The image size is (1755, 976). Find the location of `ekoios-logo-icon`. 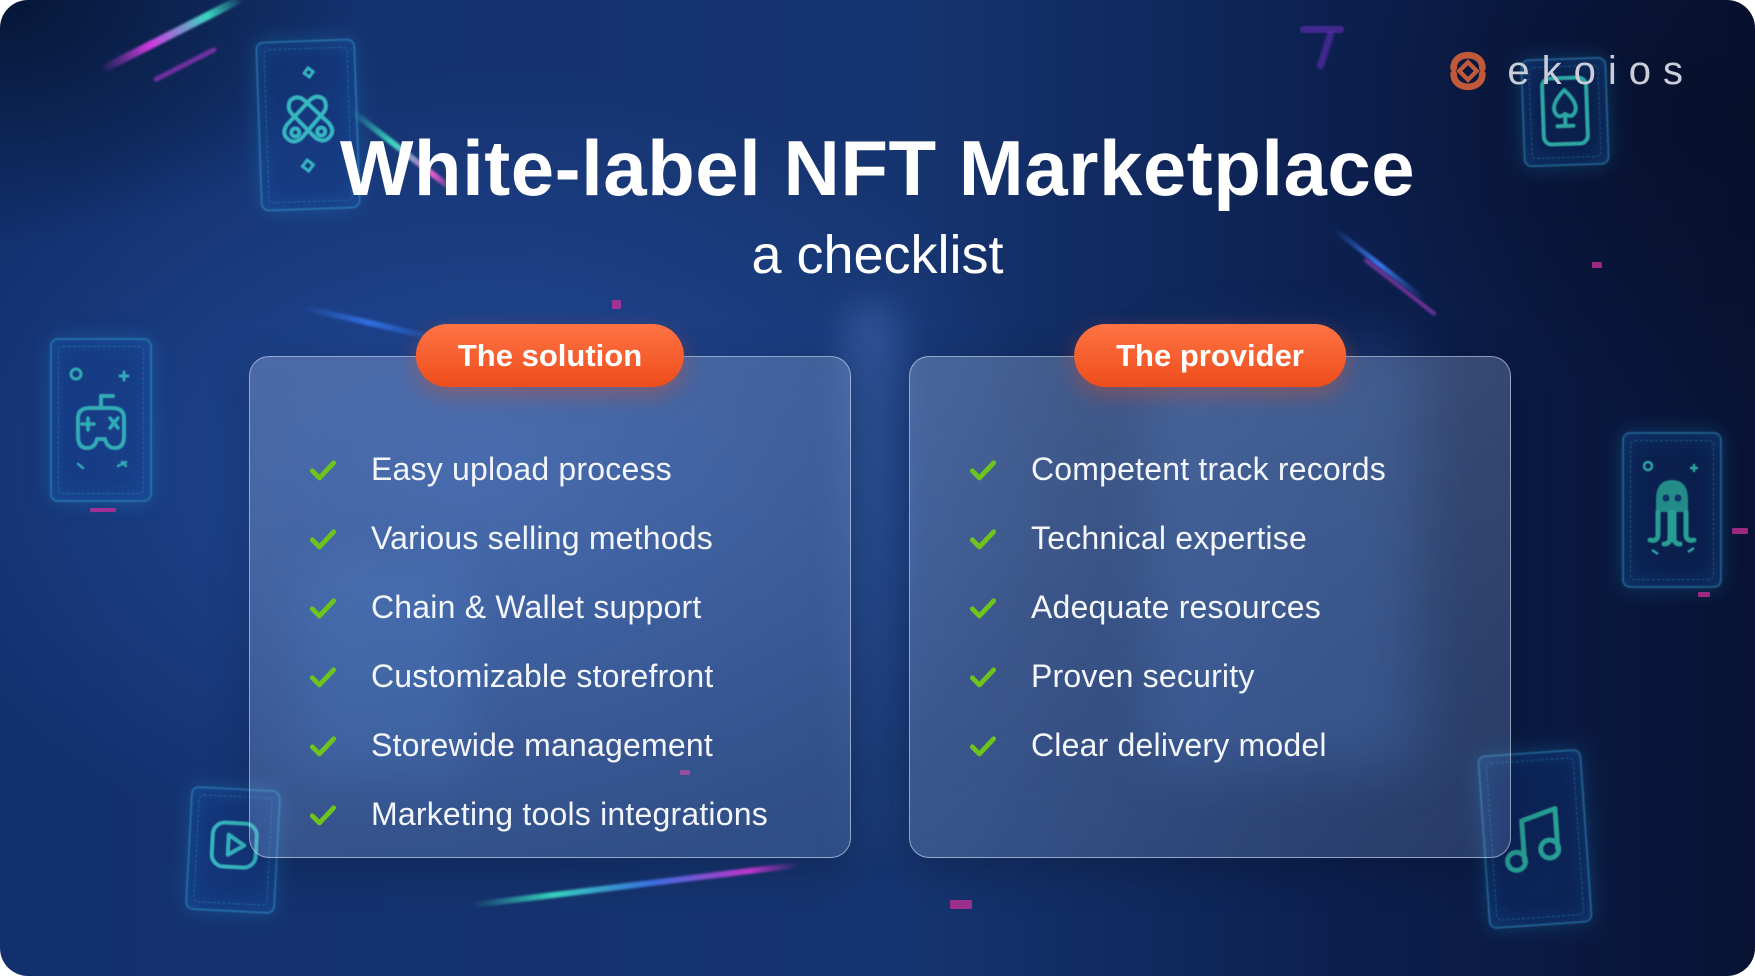

ekoios-logo-icon is located at coordinates (1468, 71).